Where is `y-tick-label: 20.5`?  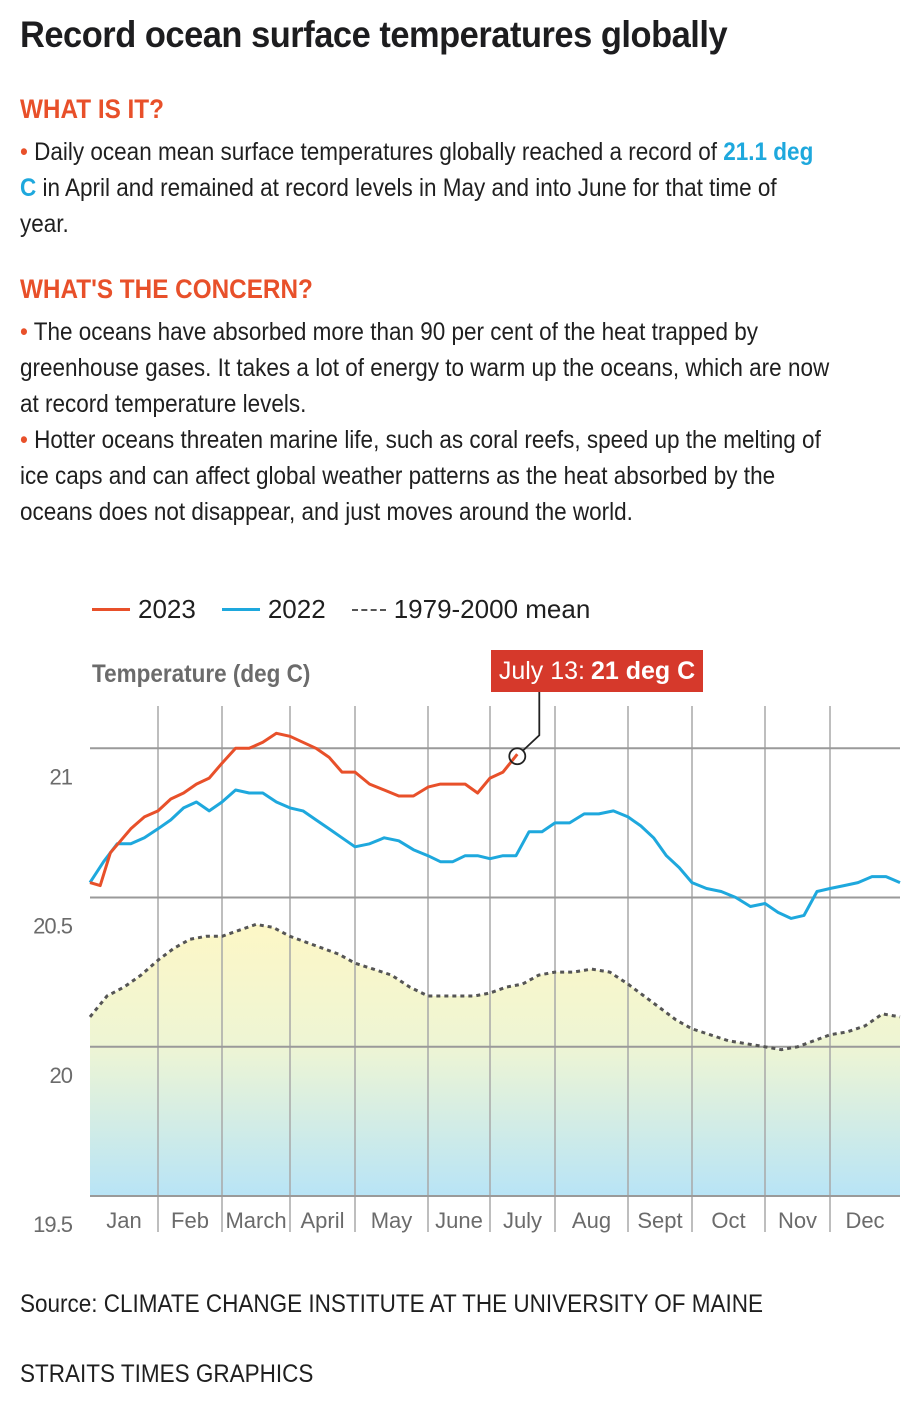
y-tick-label: 20.5 is located at coordinates (53, 926).